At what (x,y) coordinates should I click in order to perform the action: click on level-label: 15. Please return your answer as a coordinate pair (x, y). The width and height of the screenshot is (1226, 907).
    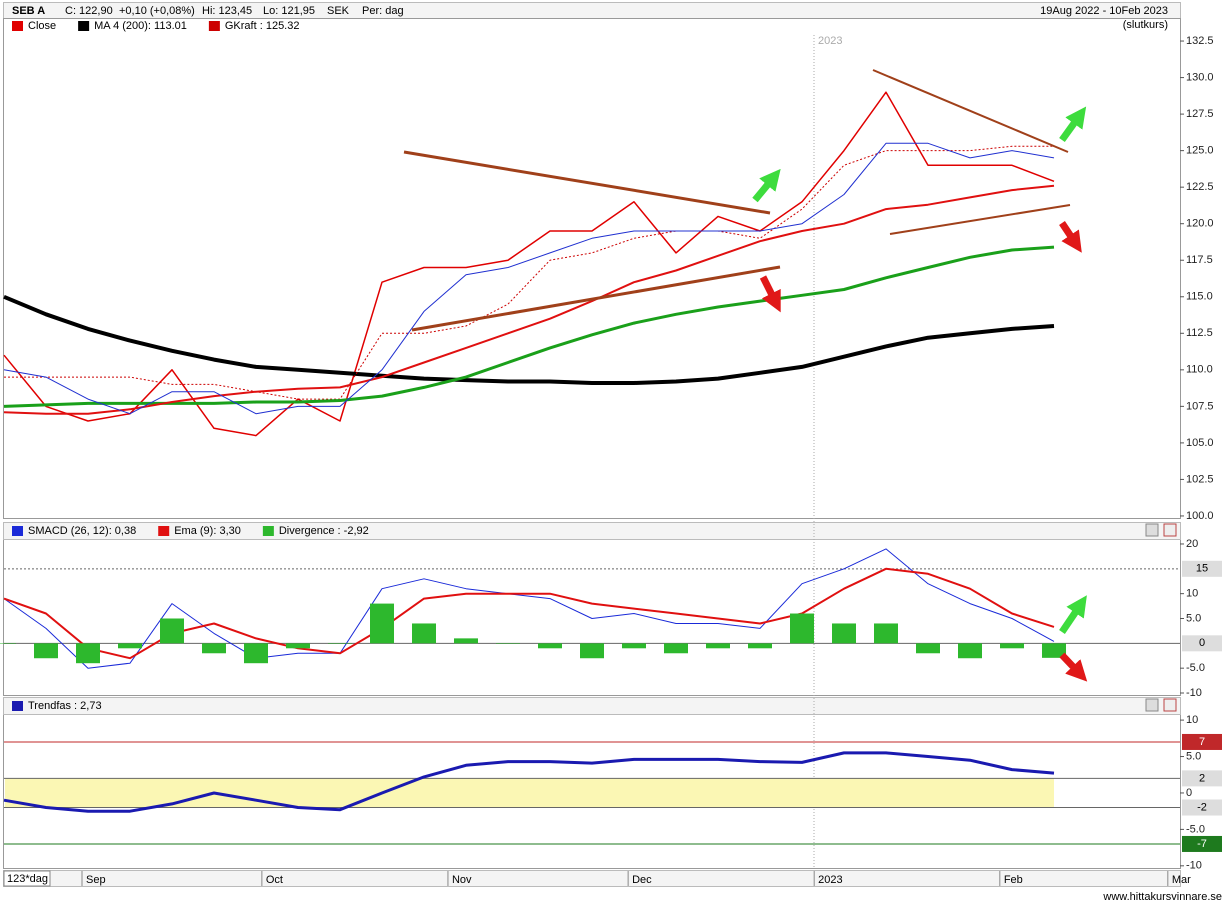
    Looking at the image, I should click on (1202, 569).